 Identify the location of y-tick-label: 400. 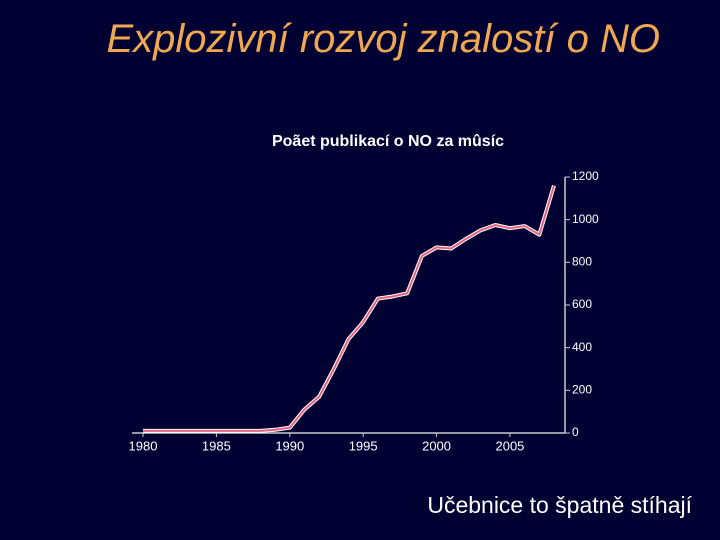
(582, 347).